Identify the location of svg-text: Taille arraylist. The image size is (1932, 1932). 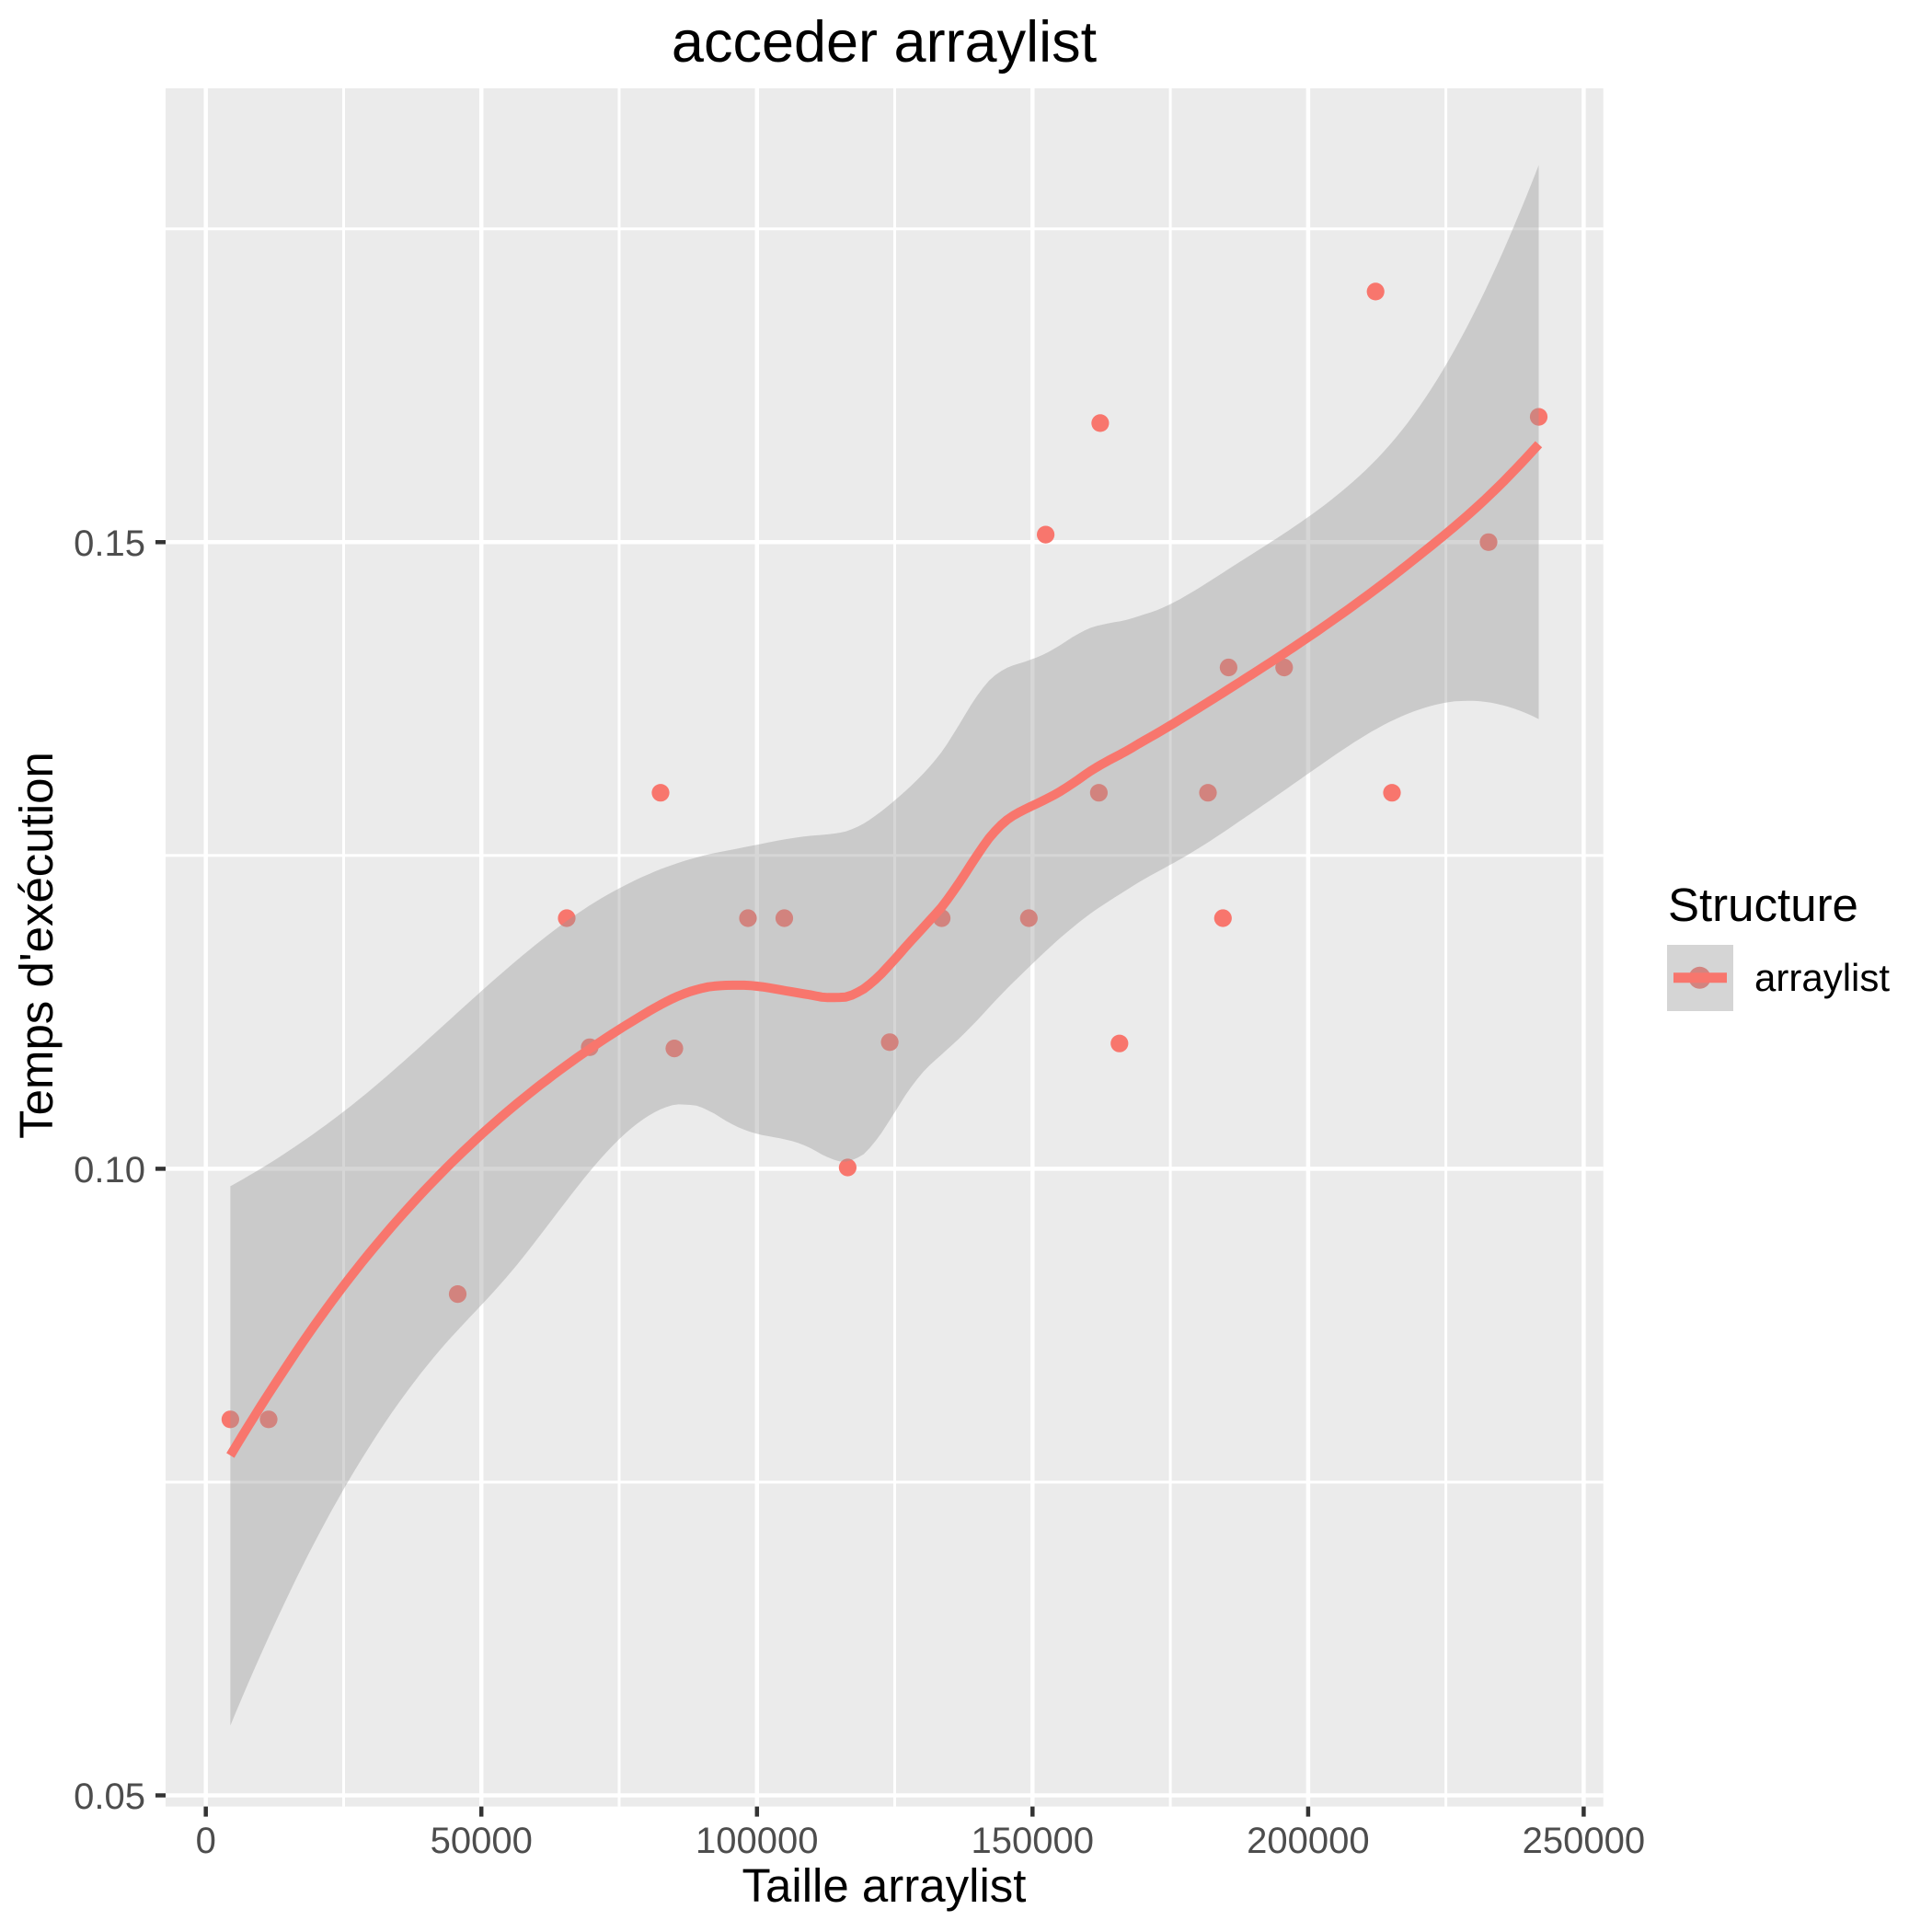
(884, 1886).